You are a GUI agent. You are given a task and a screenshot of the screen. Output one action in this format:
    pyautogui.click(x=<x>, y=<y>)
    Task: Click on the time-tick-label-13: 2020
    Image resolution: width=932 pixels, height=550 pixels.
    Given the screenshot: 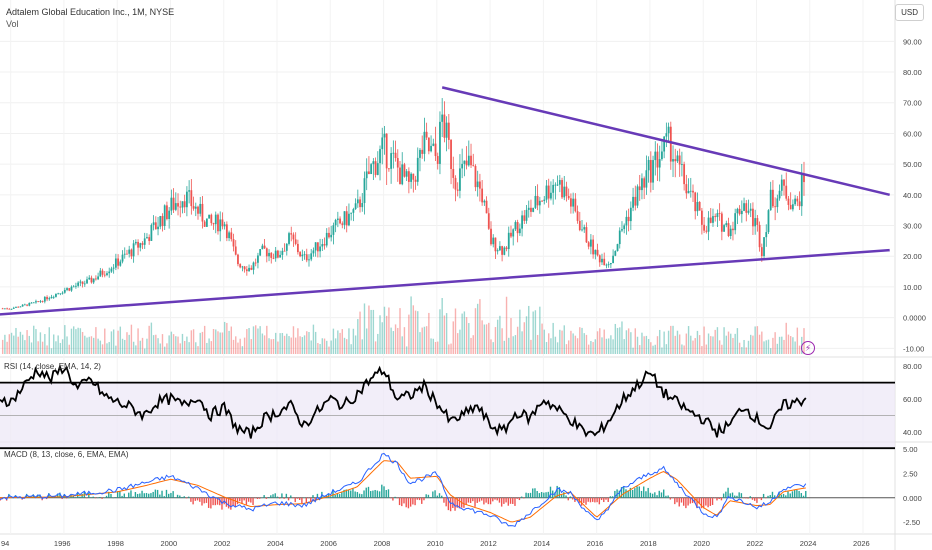 What is the action you would take?
    pyautogui.click(x=701, y=543)
    